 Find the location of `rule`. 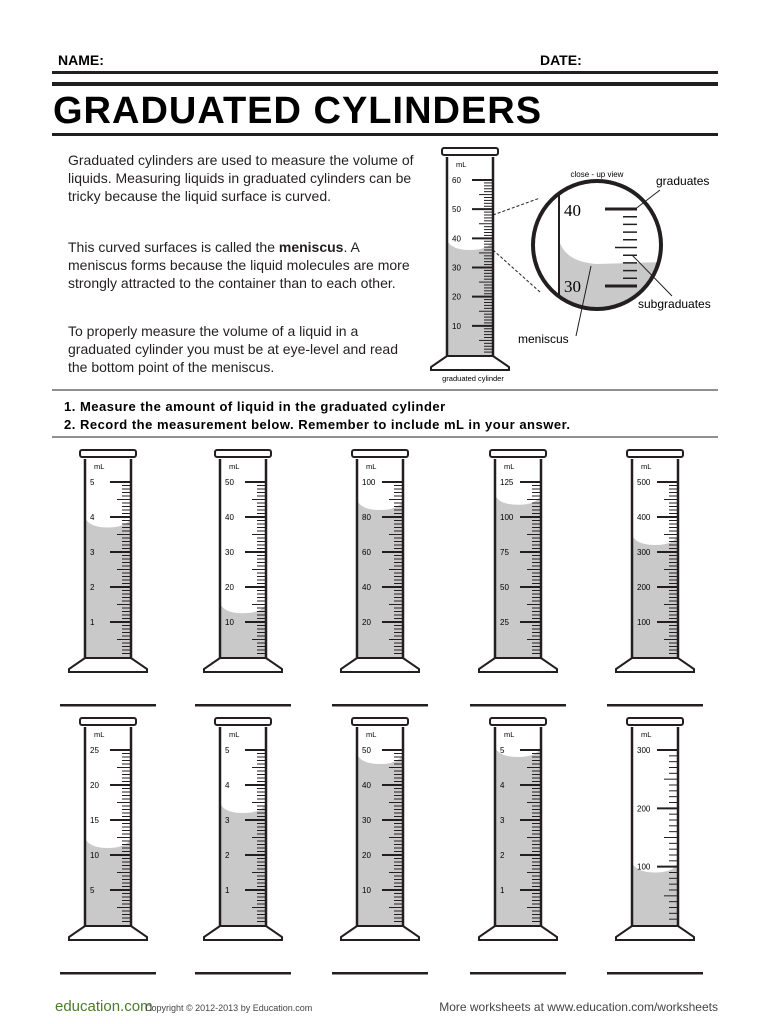

rule is located at coordinates (385, 72).